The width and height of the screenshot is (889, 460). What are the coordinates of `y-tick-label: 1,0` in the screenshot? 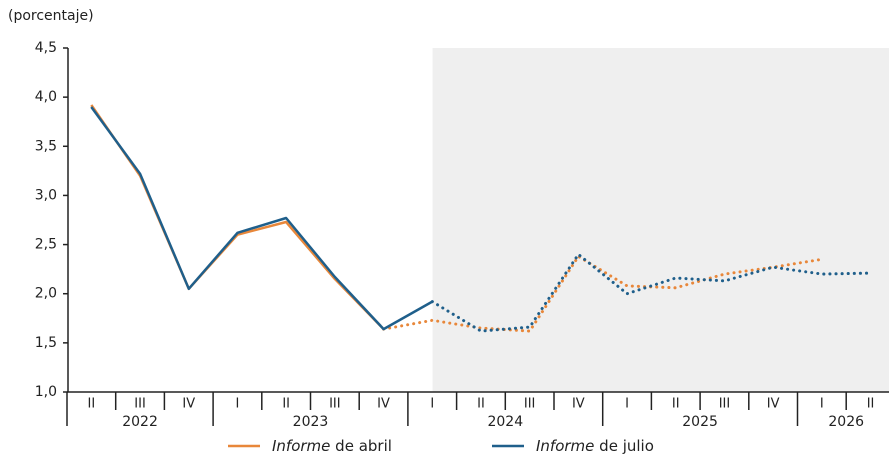 It's located at (46, 392).